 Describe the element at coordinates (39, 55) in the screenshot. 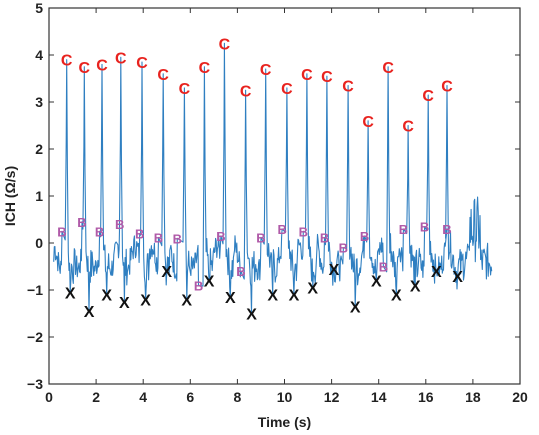

I see `y-tick-label: 4` at that location.